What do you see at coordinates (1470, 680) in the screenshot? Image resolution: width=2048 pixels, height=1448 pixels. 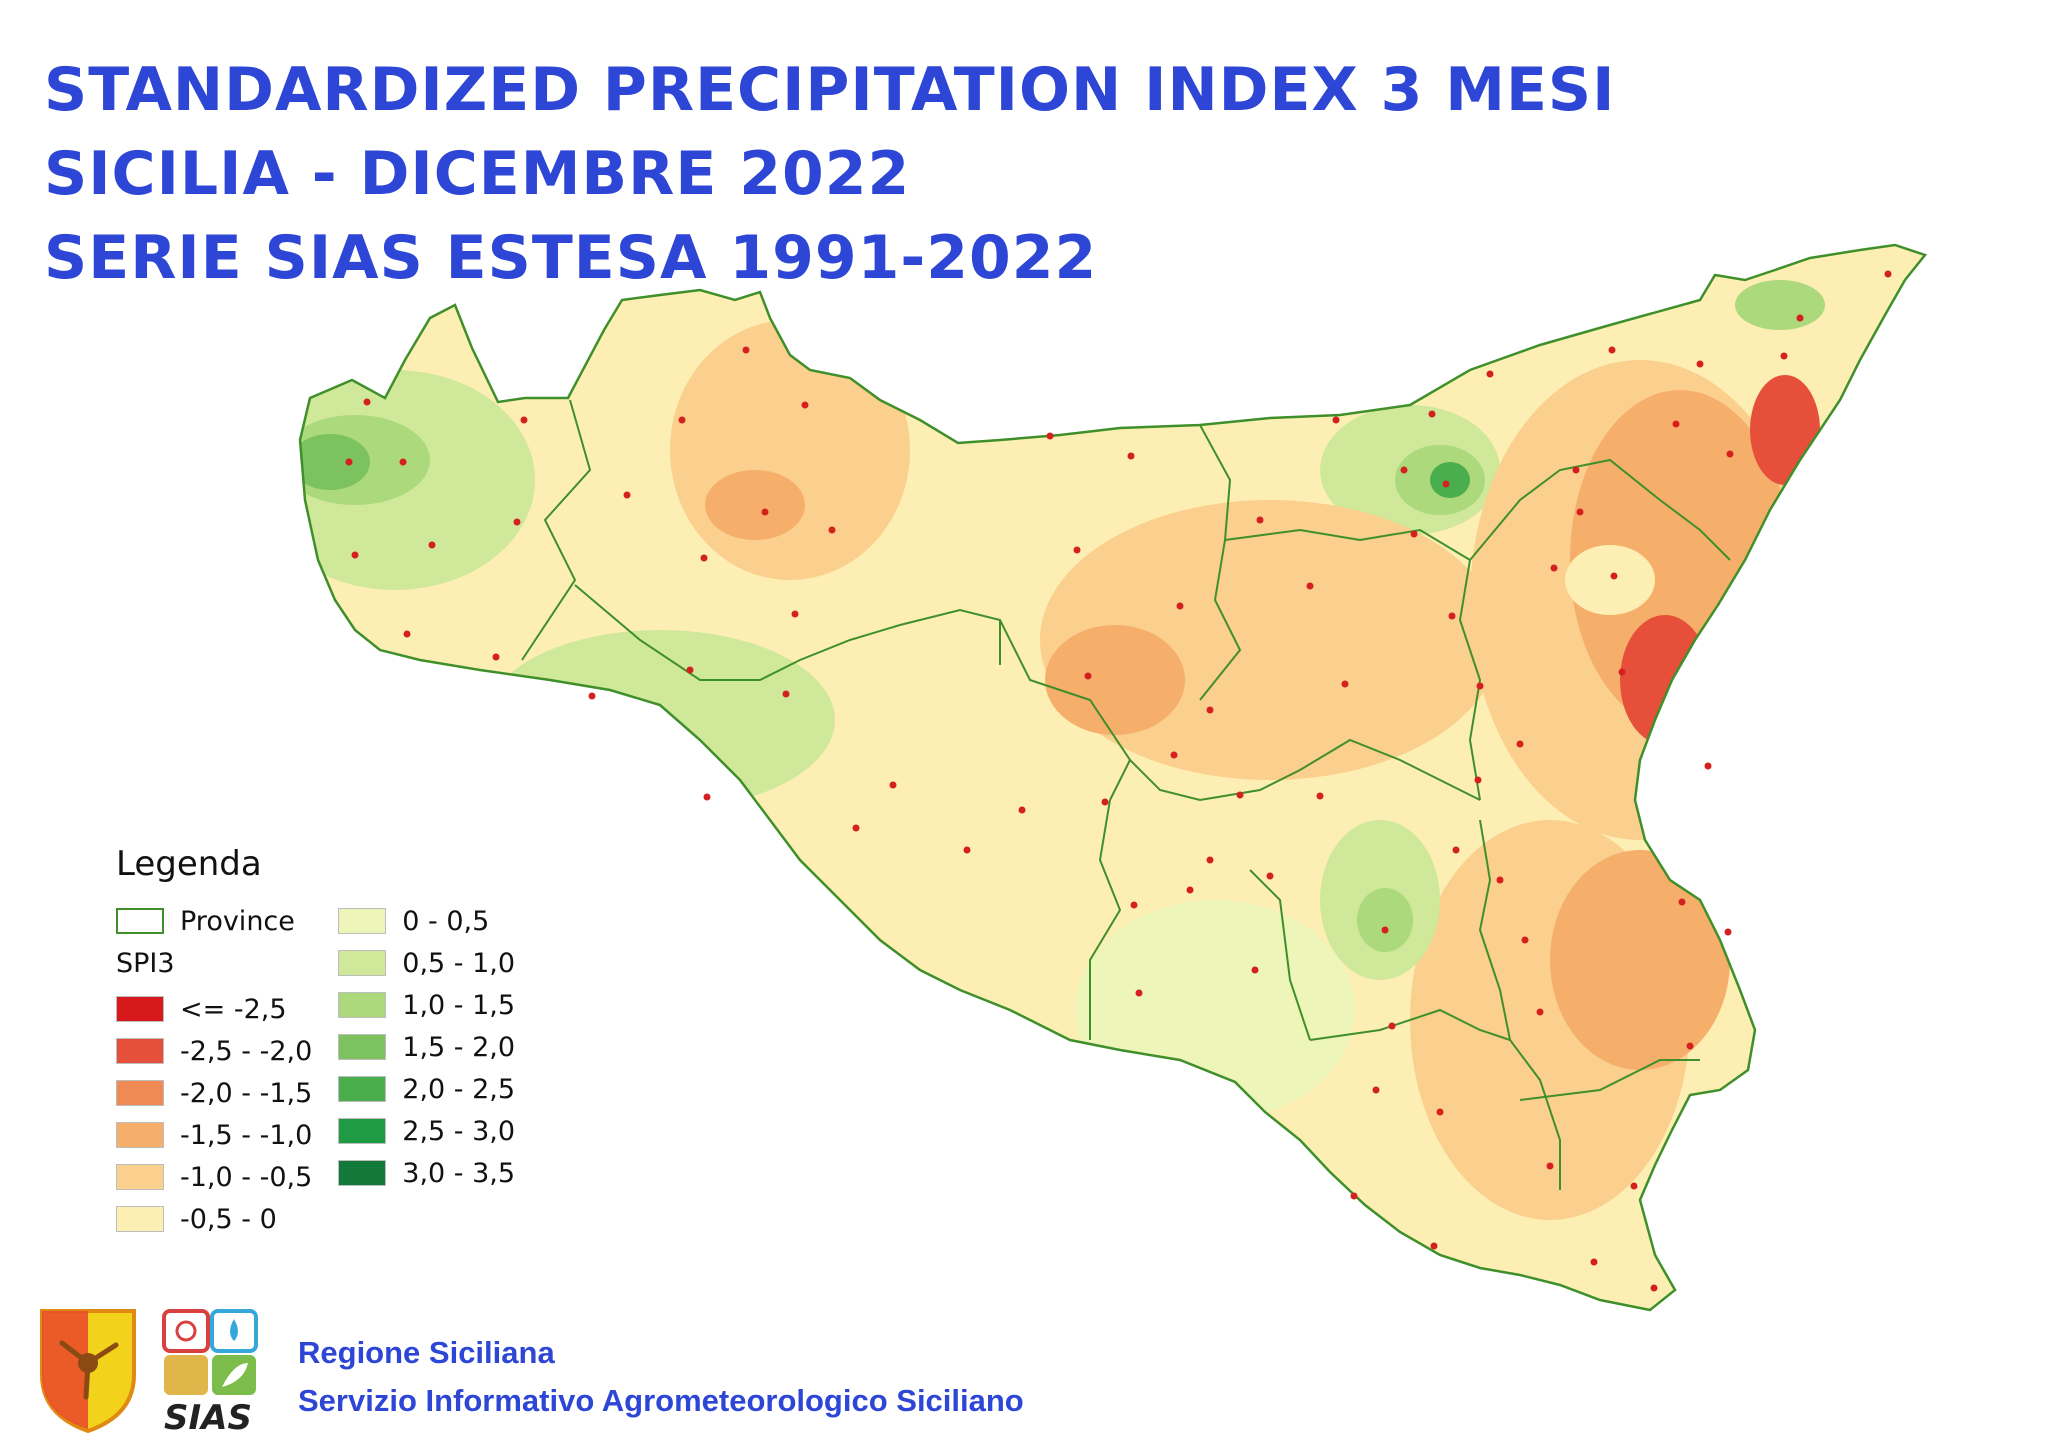 I see `province-border-enna-catania` at bounding box center [1470, 680].